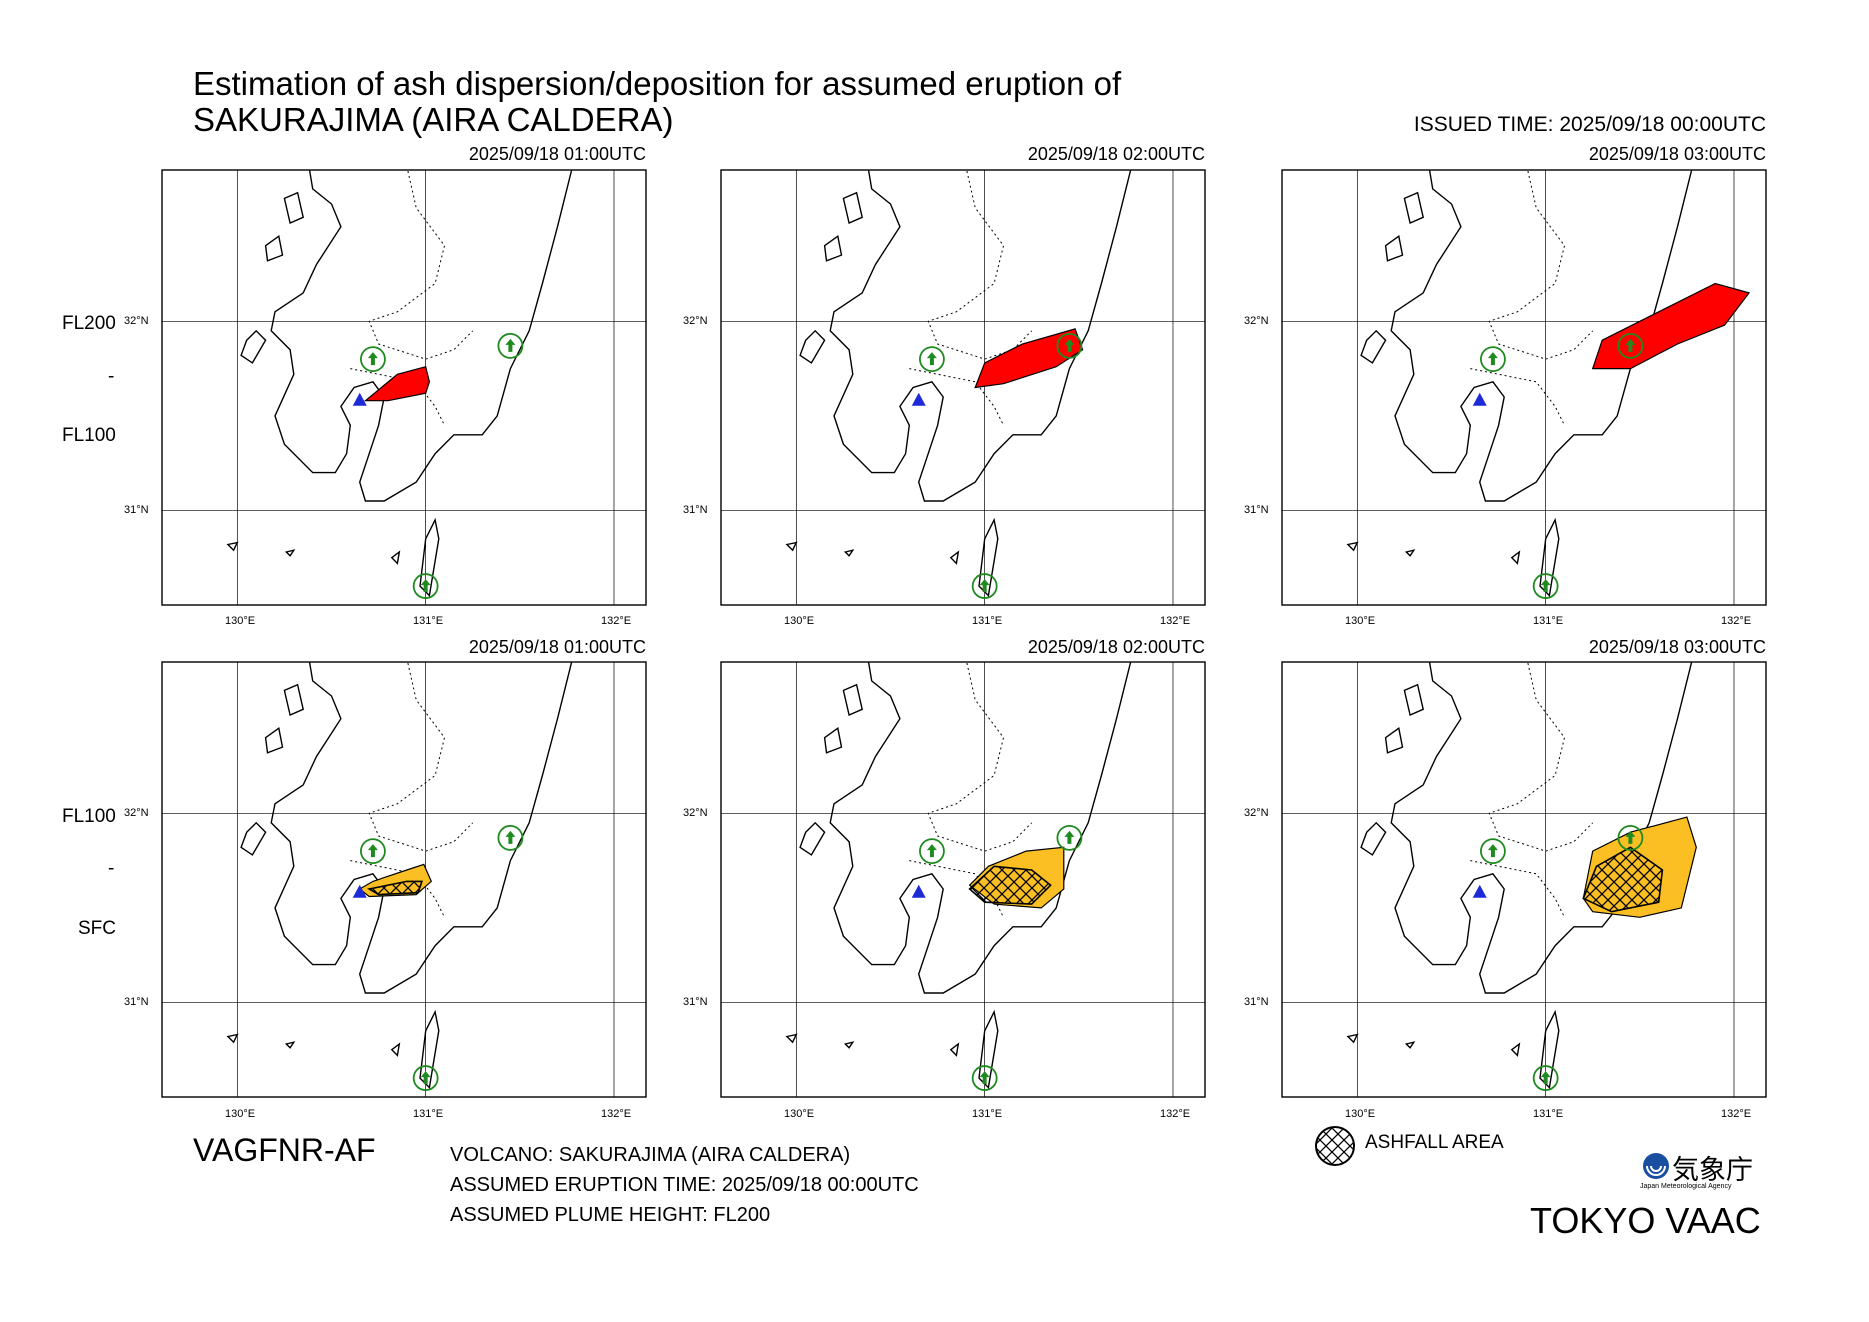 This screenshot has width=1869, height=1322. Describe the element at coordinates (695, 813) in the screenshot. I see `lat-tick-32-r2c2: 32°N` at that location.